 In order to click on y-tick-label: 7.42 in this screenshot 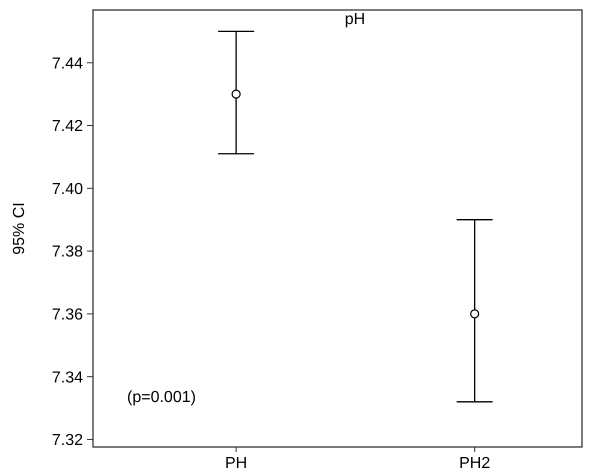, I will do `click(68, 127)`.